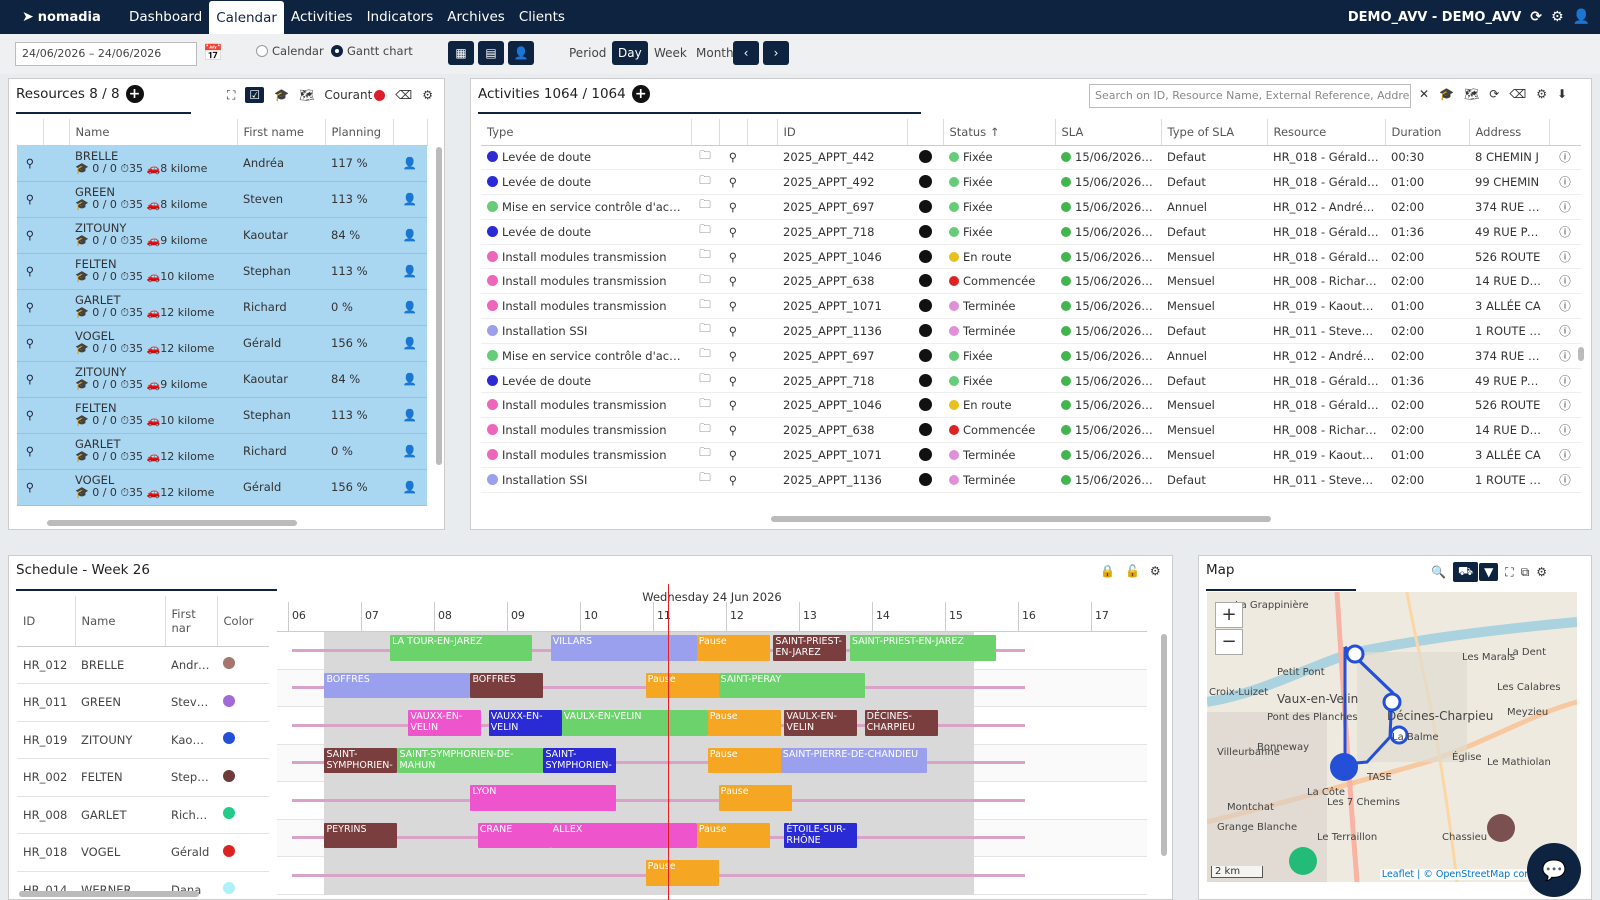  Describe the element at coordinates (106, 54) in the screenshot. I see `date-range-input: 24/06/2026 – 24/06/2026` at that location.